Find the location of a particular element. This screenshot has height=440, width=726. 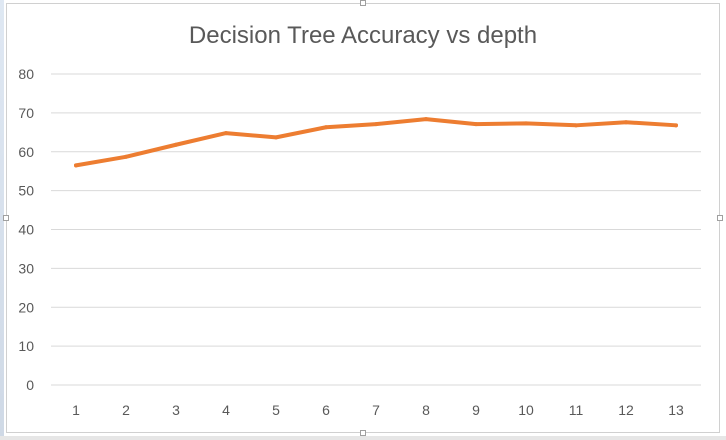

resize-handle-top is located at coordinates (363, 3).